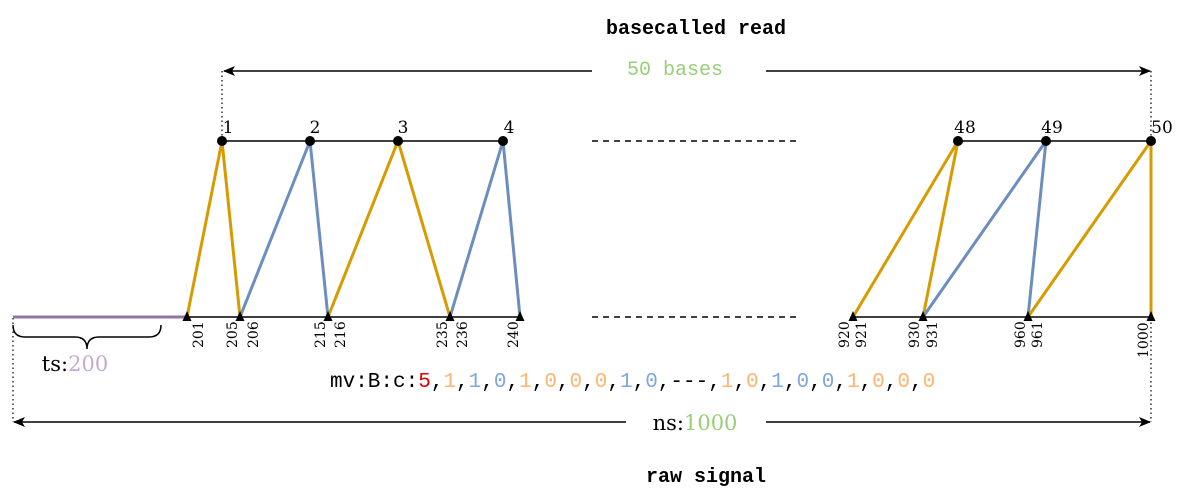  Describe the element at coordinates (845, 334) in the screenshot. I see `signal-label-920: 920` at that location.